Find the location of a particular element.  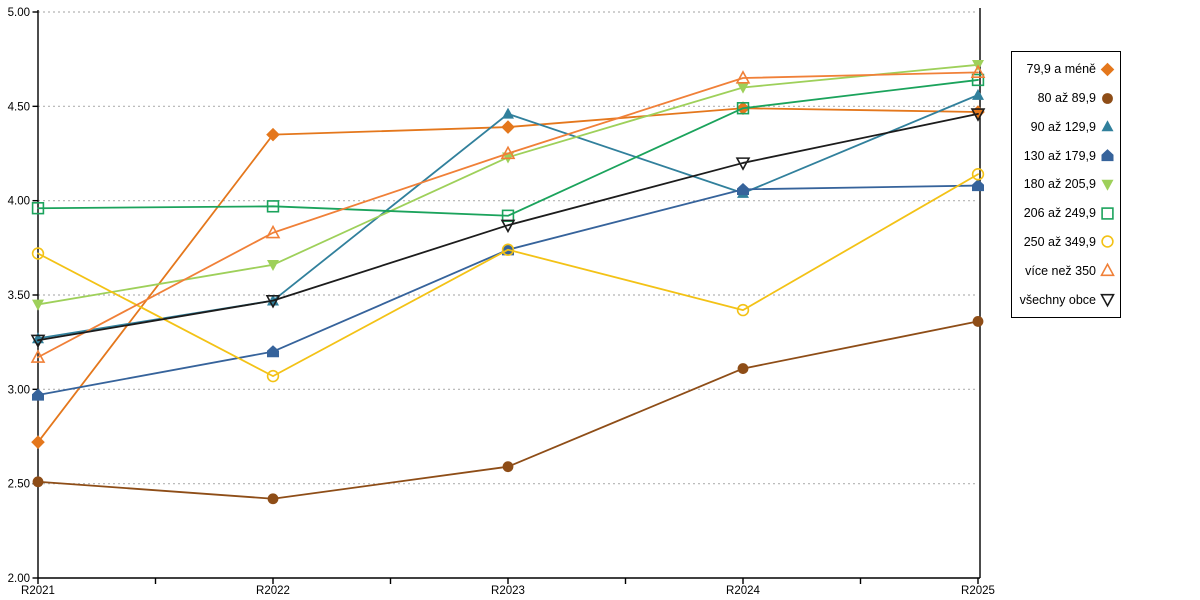

y-tick-label: 2.50 is located at coordinates (19, 485).